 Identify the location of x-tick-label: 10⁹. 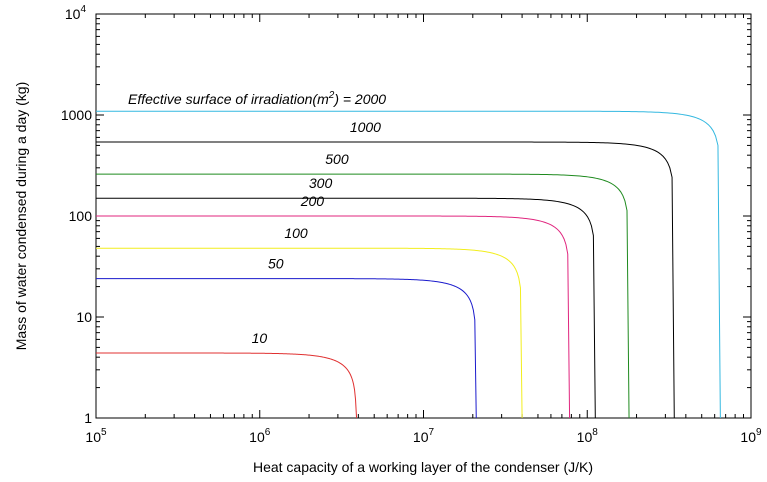
(751, 436).